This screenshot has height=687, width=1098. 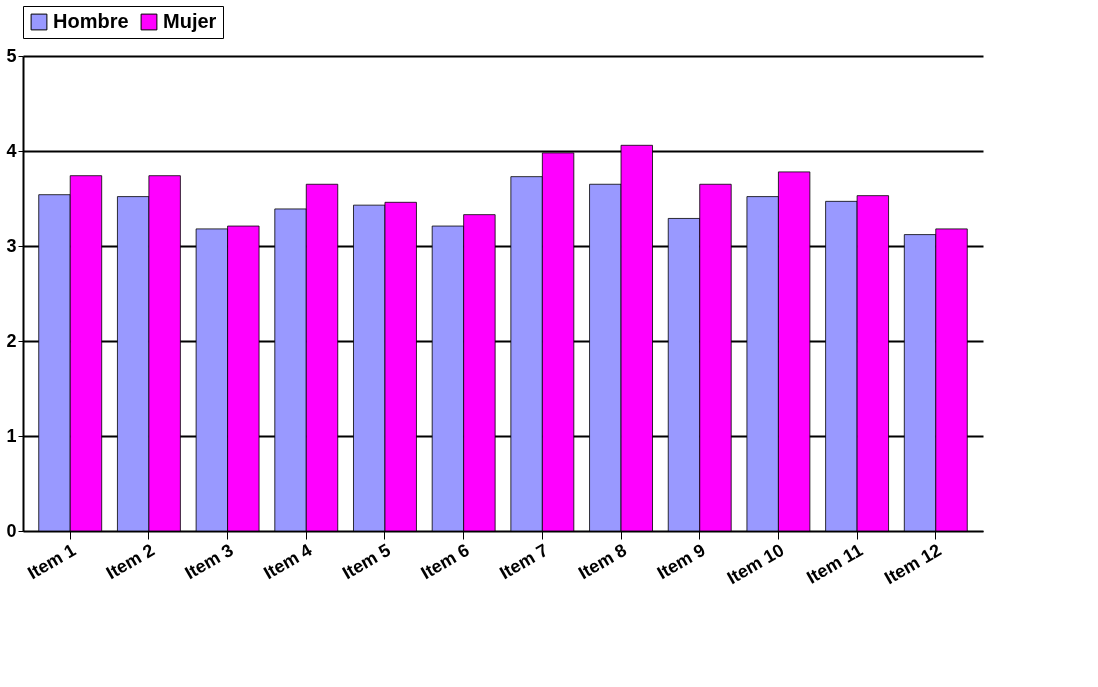 I want to click on x-tick-label: Item 12, so click(x=913, y=564).